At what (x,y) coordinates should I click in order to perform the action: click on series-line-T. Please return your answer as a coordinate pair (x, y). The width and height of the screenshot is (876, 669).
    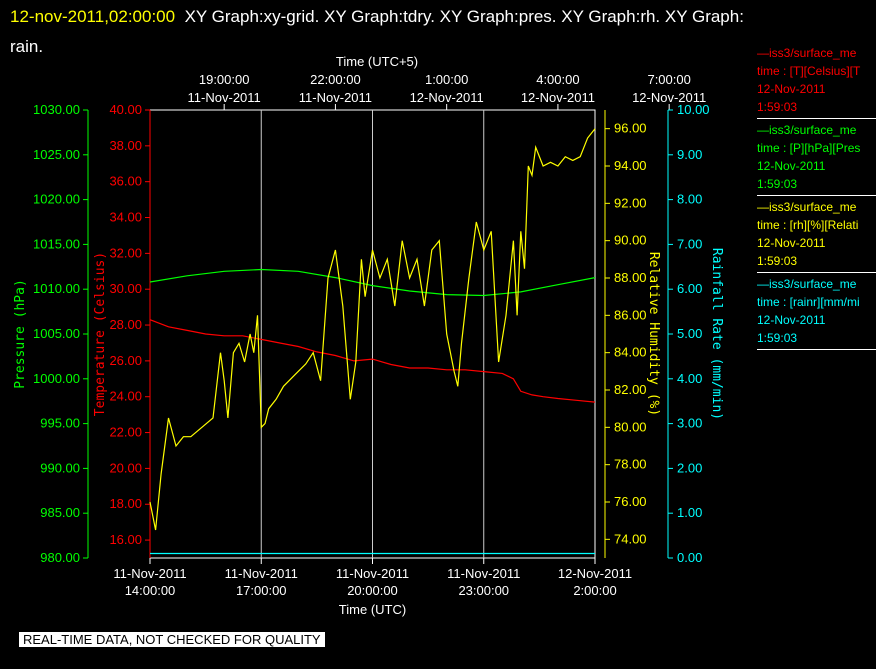
    Looking at the image, I should click on (372, 361).